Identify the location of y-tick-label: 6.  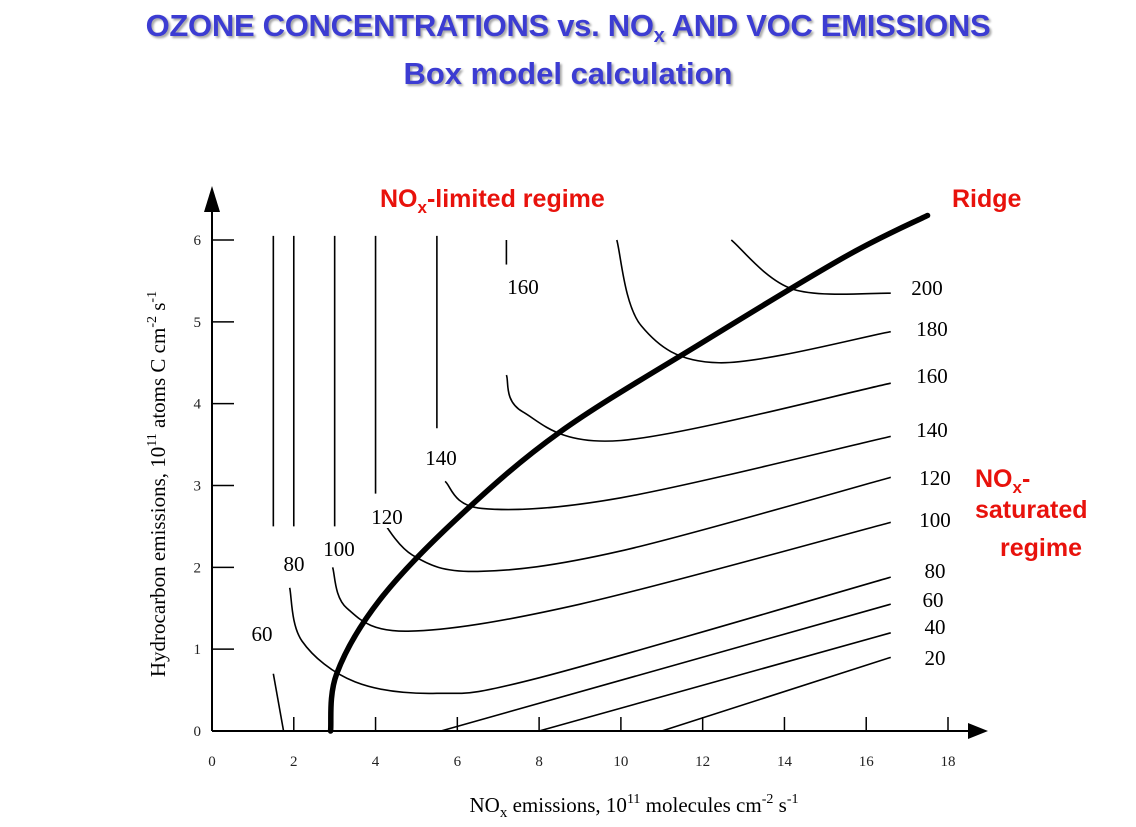
(198, 241).